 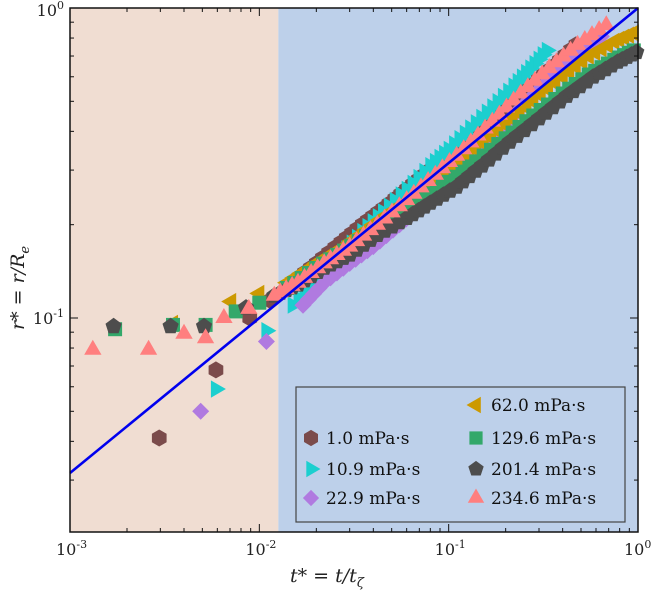 I want to click on legend-entry: 234.6 mPa·s, so click(x=531, y=498).